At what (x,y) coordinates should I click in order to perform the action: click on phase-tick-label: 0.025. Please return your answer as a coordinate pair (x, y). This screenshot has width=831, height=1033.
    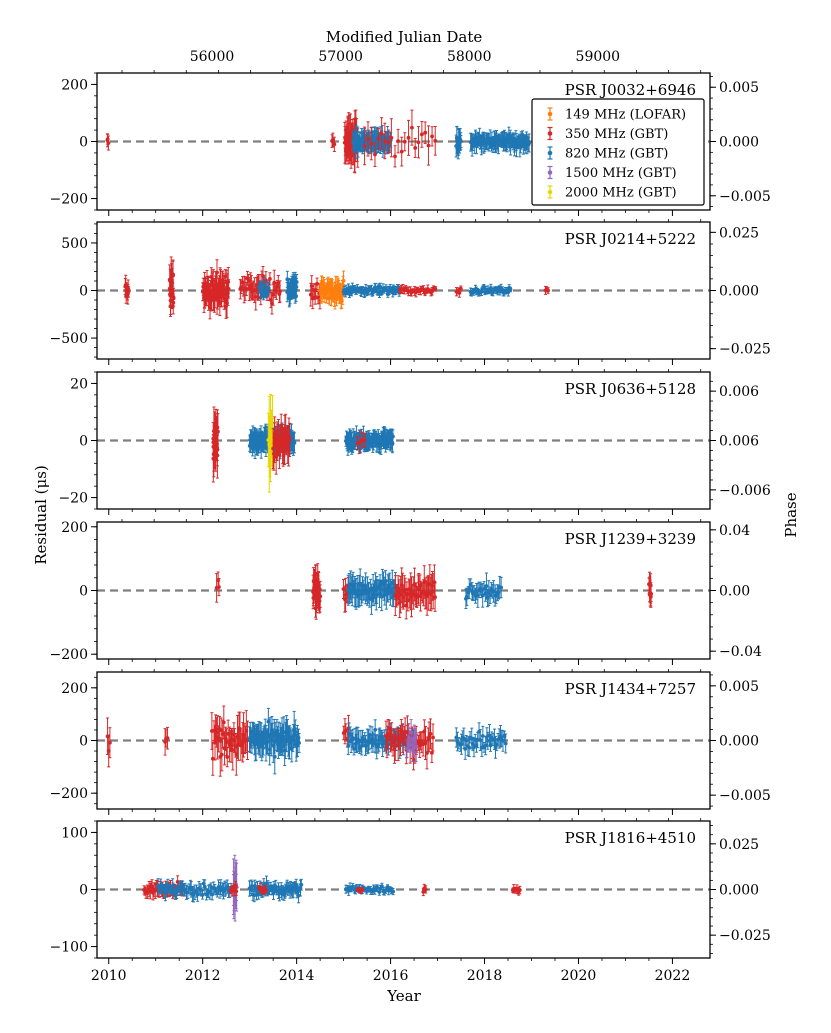
    Looking at the image, I should click on (739, 233).